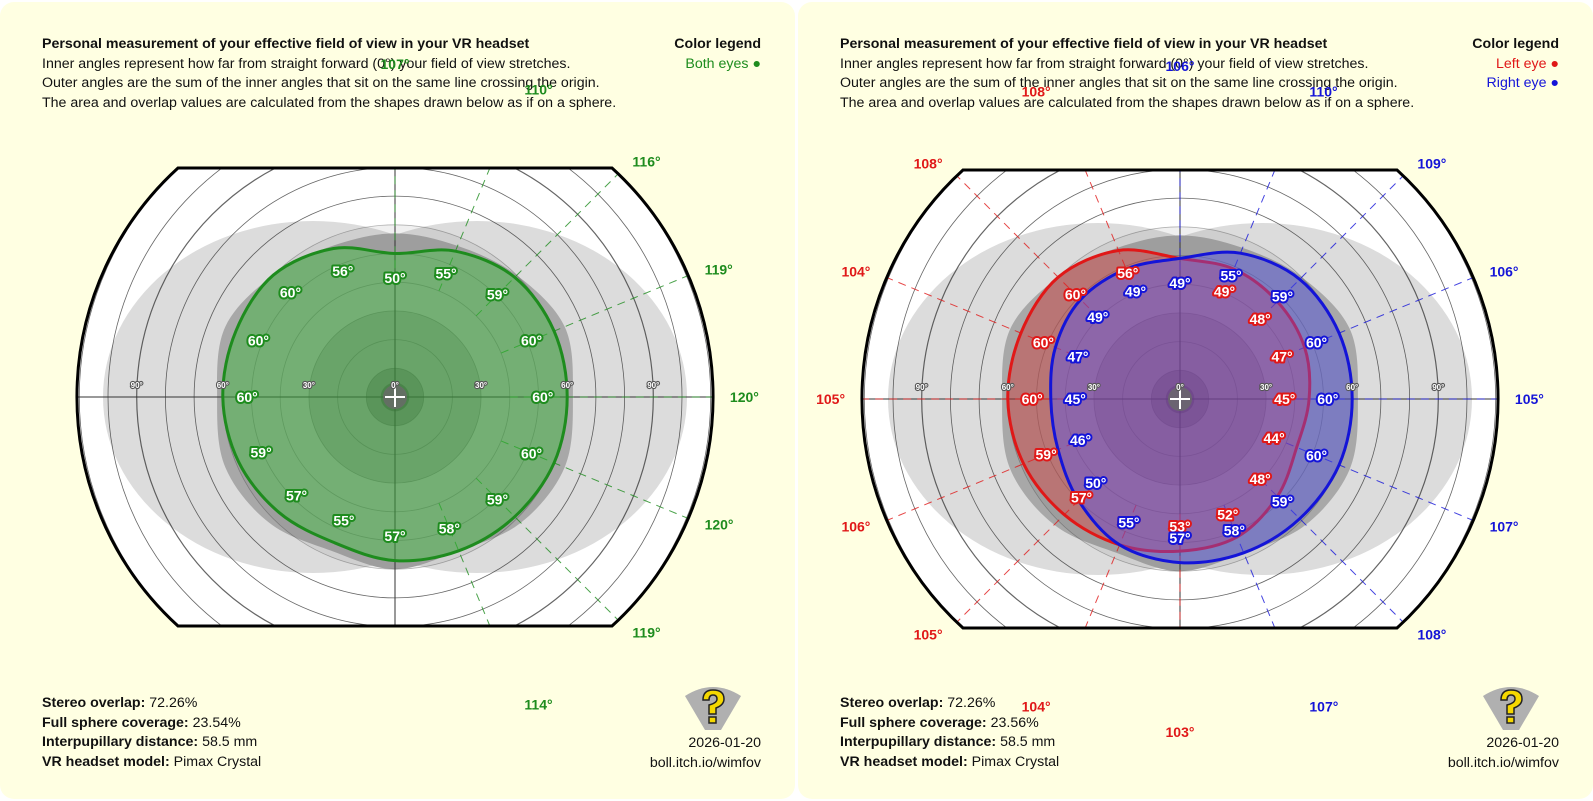 The image size is (1593, 801). I want to click on inner-angle-label: 58°, so click(1234, 530).